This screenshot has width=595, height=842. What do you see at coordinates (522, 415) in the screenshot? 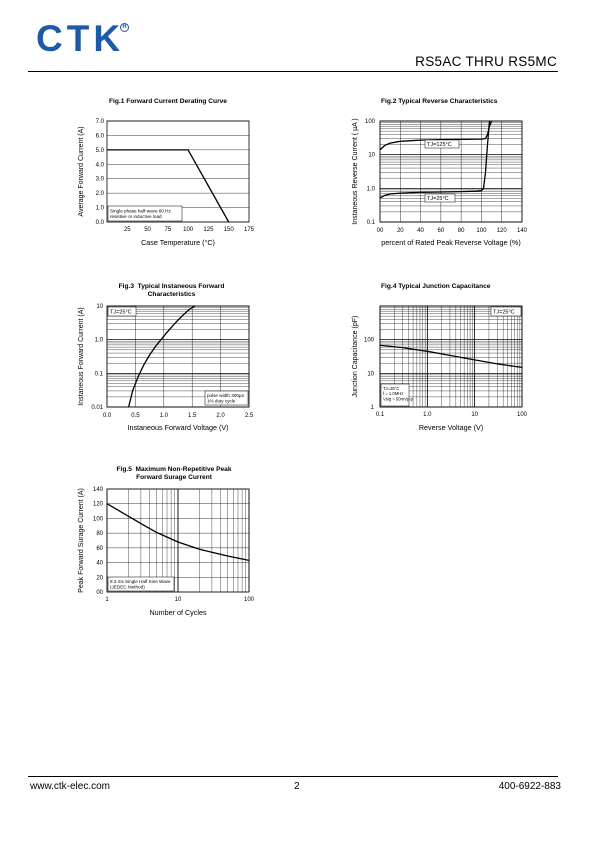
I see `fig4-x-tick-label: 100` at bounding box center [522, 415].